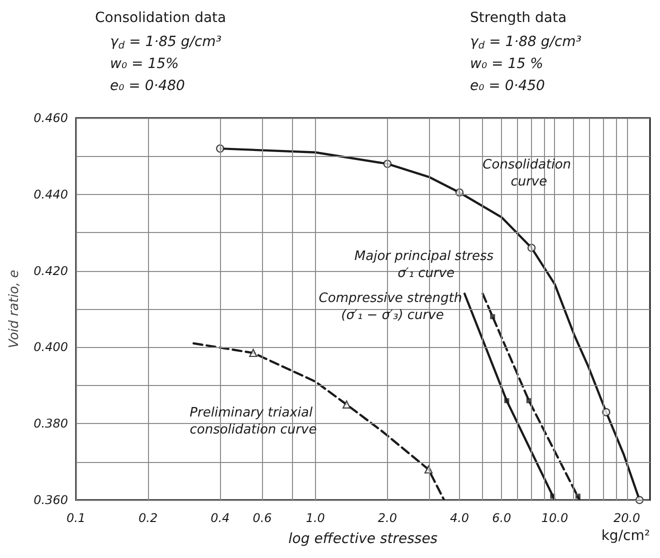  What do you see at coordinates (316, 518) in the screenshot?
I see `x-tick-label: 1.0` at bounding box center [316, 518].